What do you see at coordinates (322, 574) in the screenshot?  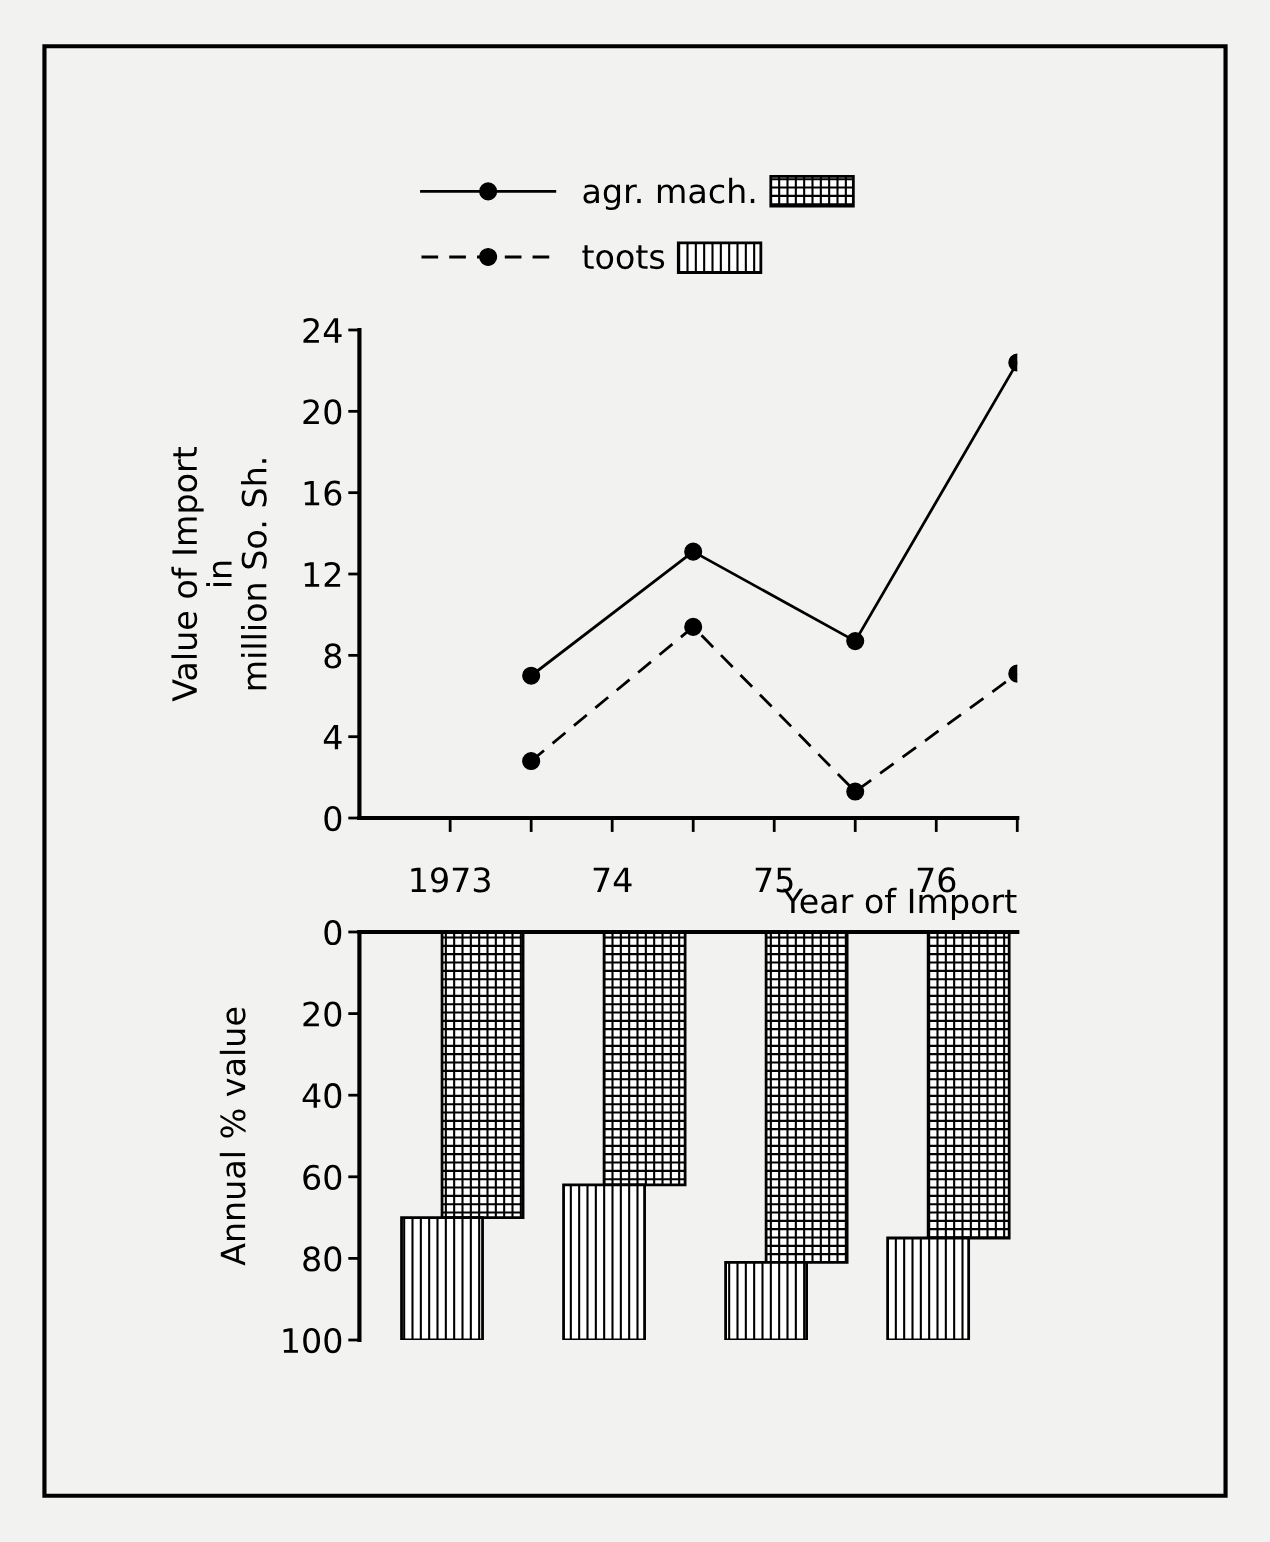 I see `y-tick-label: 12` at bounding box center [322, 574].